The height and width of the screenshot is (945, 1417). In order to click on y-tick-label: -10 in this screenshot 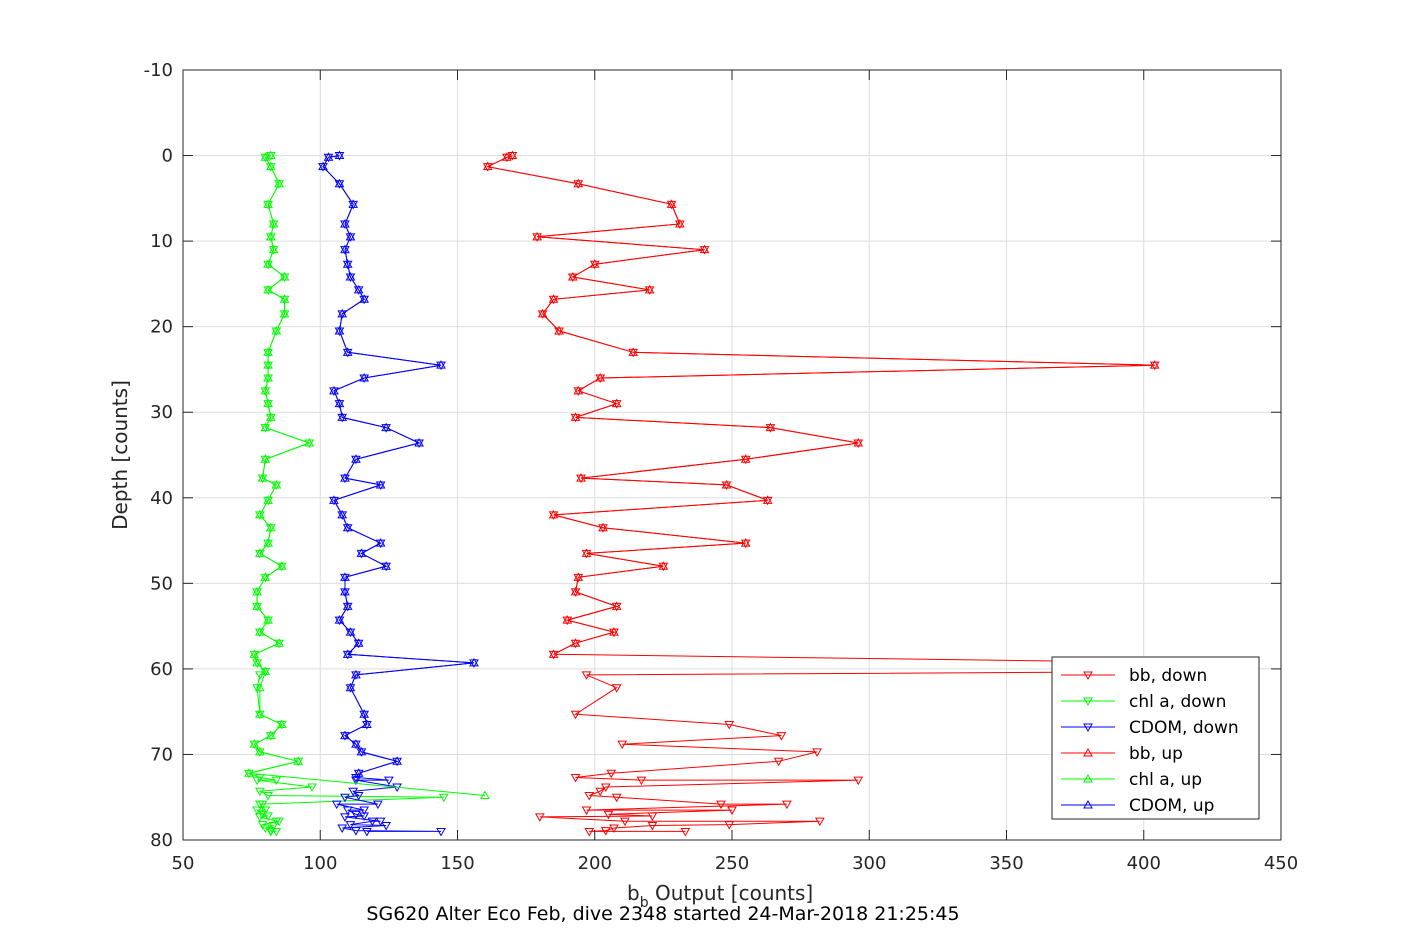, I will do `click(158, 70)`.